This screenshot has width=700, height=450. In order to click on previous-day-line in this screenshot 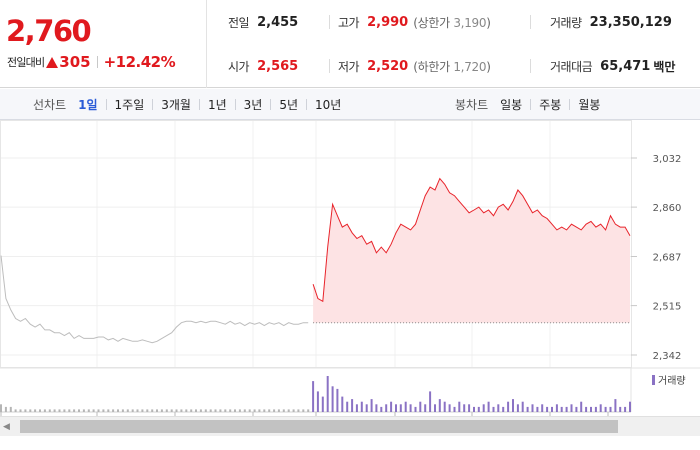, I will do `click(154, 299)`.